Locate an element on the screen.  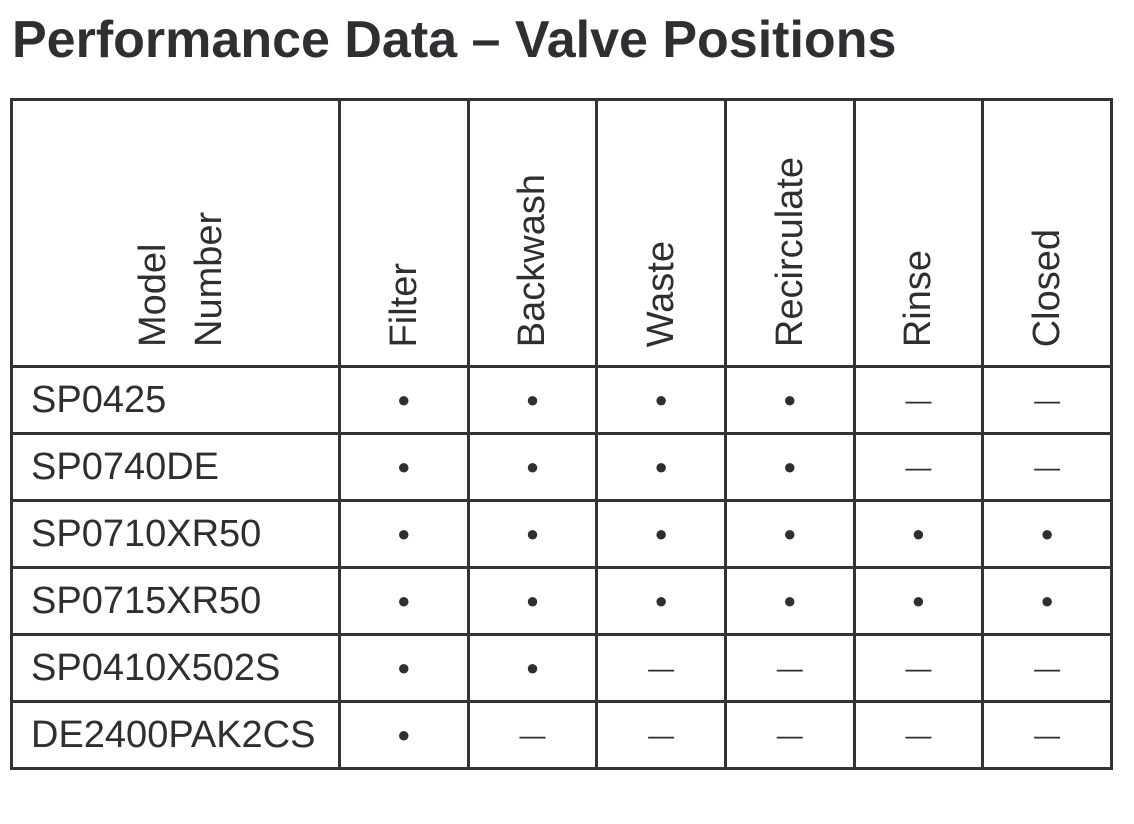
page-title: Performance Data – Valve Positions is located at coordinates (454, 40).